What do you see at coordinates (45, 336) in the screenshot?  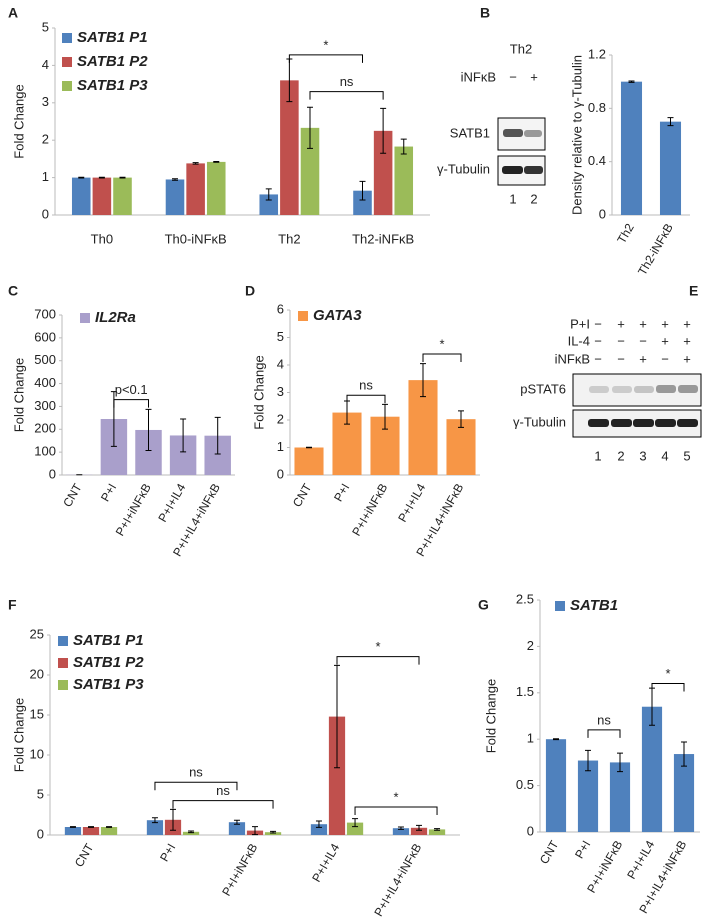 I see `y-tick-label: 600` at bounding box center [45, 336].